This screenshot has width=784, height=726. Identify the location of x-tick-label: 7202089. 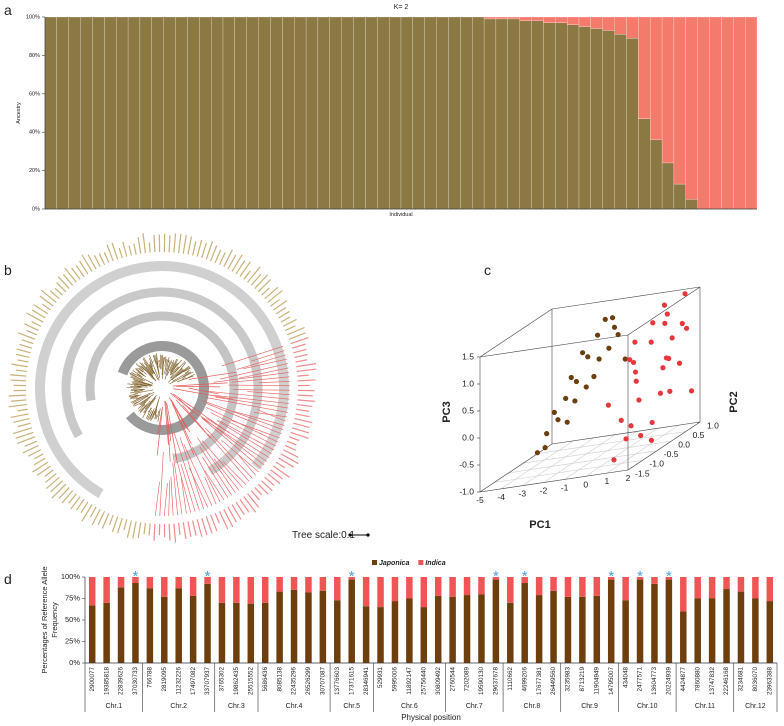
(467, 679).